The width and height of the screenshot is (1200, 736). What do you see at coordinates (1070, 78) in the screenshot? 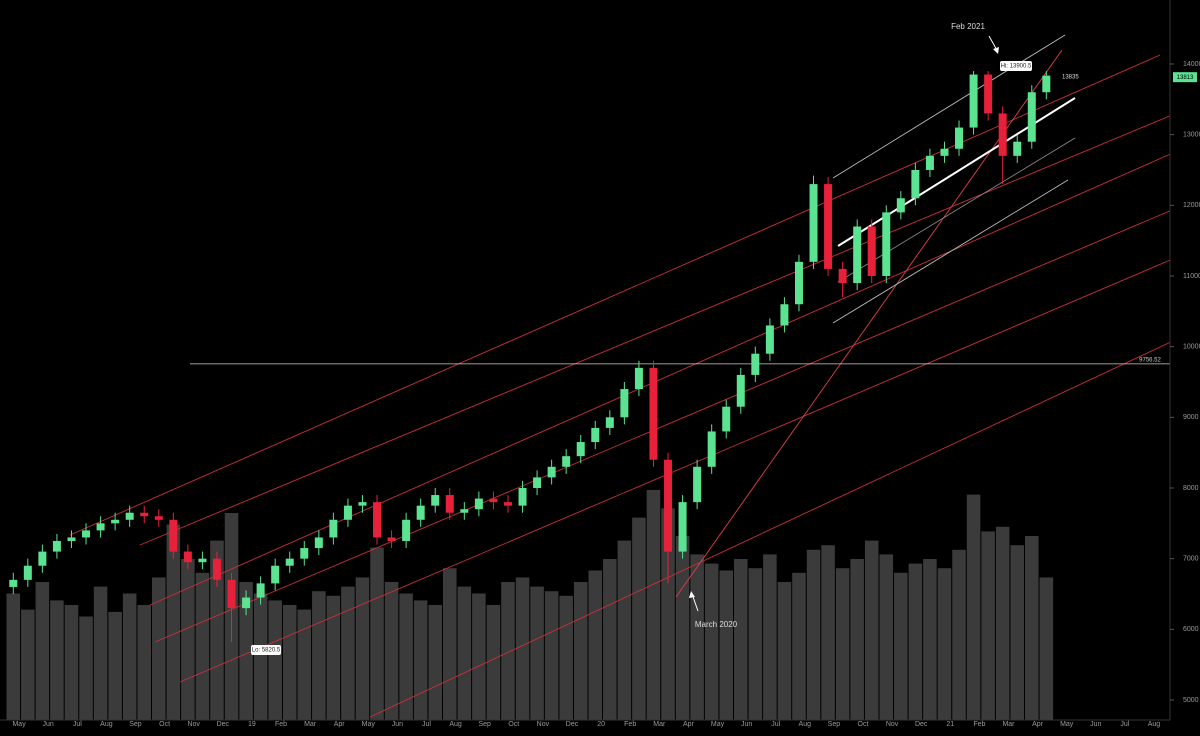
I see `last-close-label: 13835` at bounding box center [1070, 78].